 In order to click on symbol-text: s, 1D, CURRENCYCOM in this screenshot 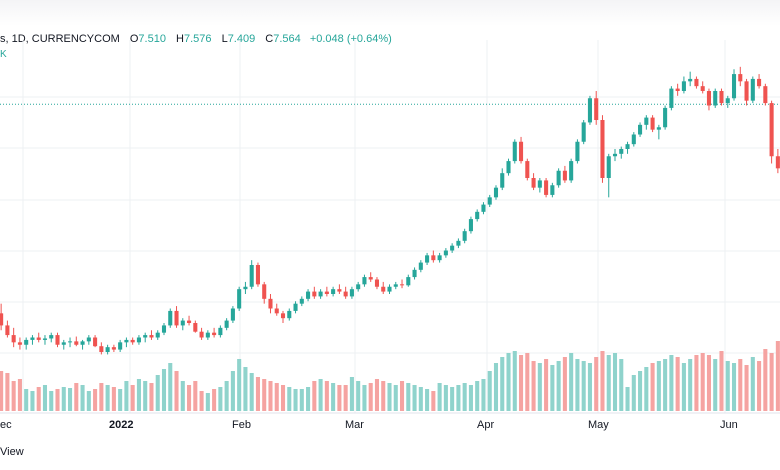, I will do `click(60, 39)`.